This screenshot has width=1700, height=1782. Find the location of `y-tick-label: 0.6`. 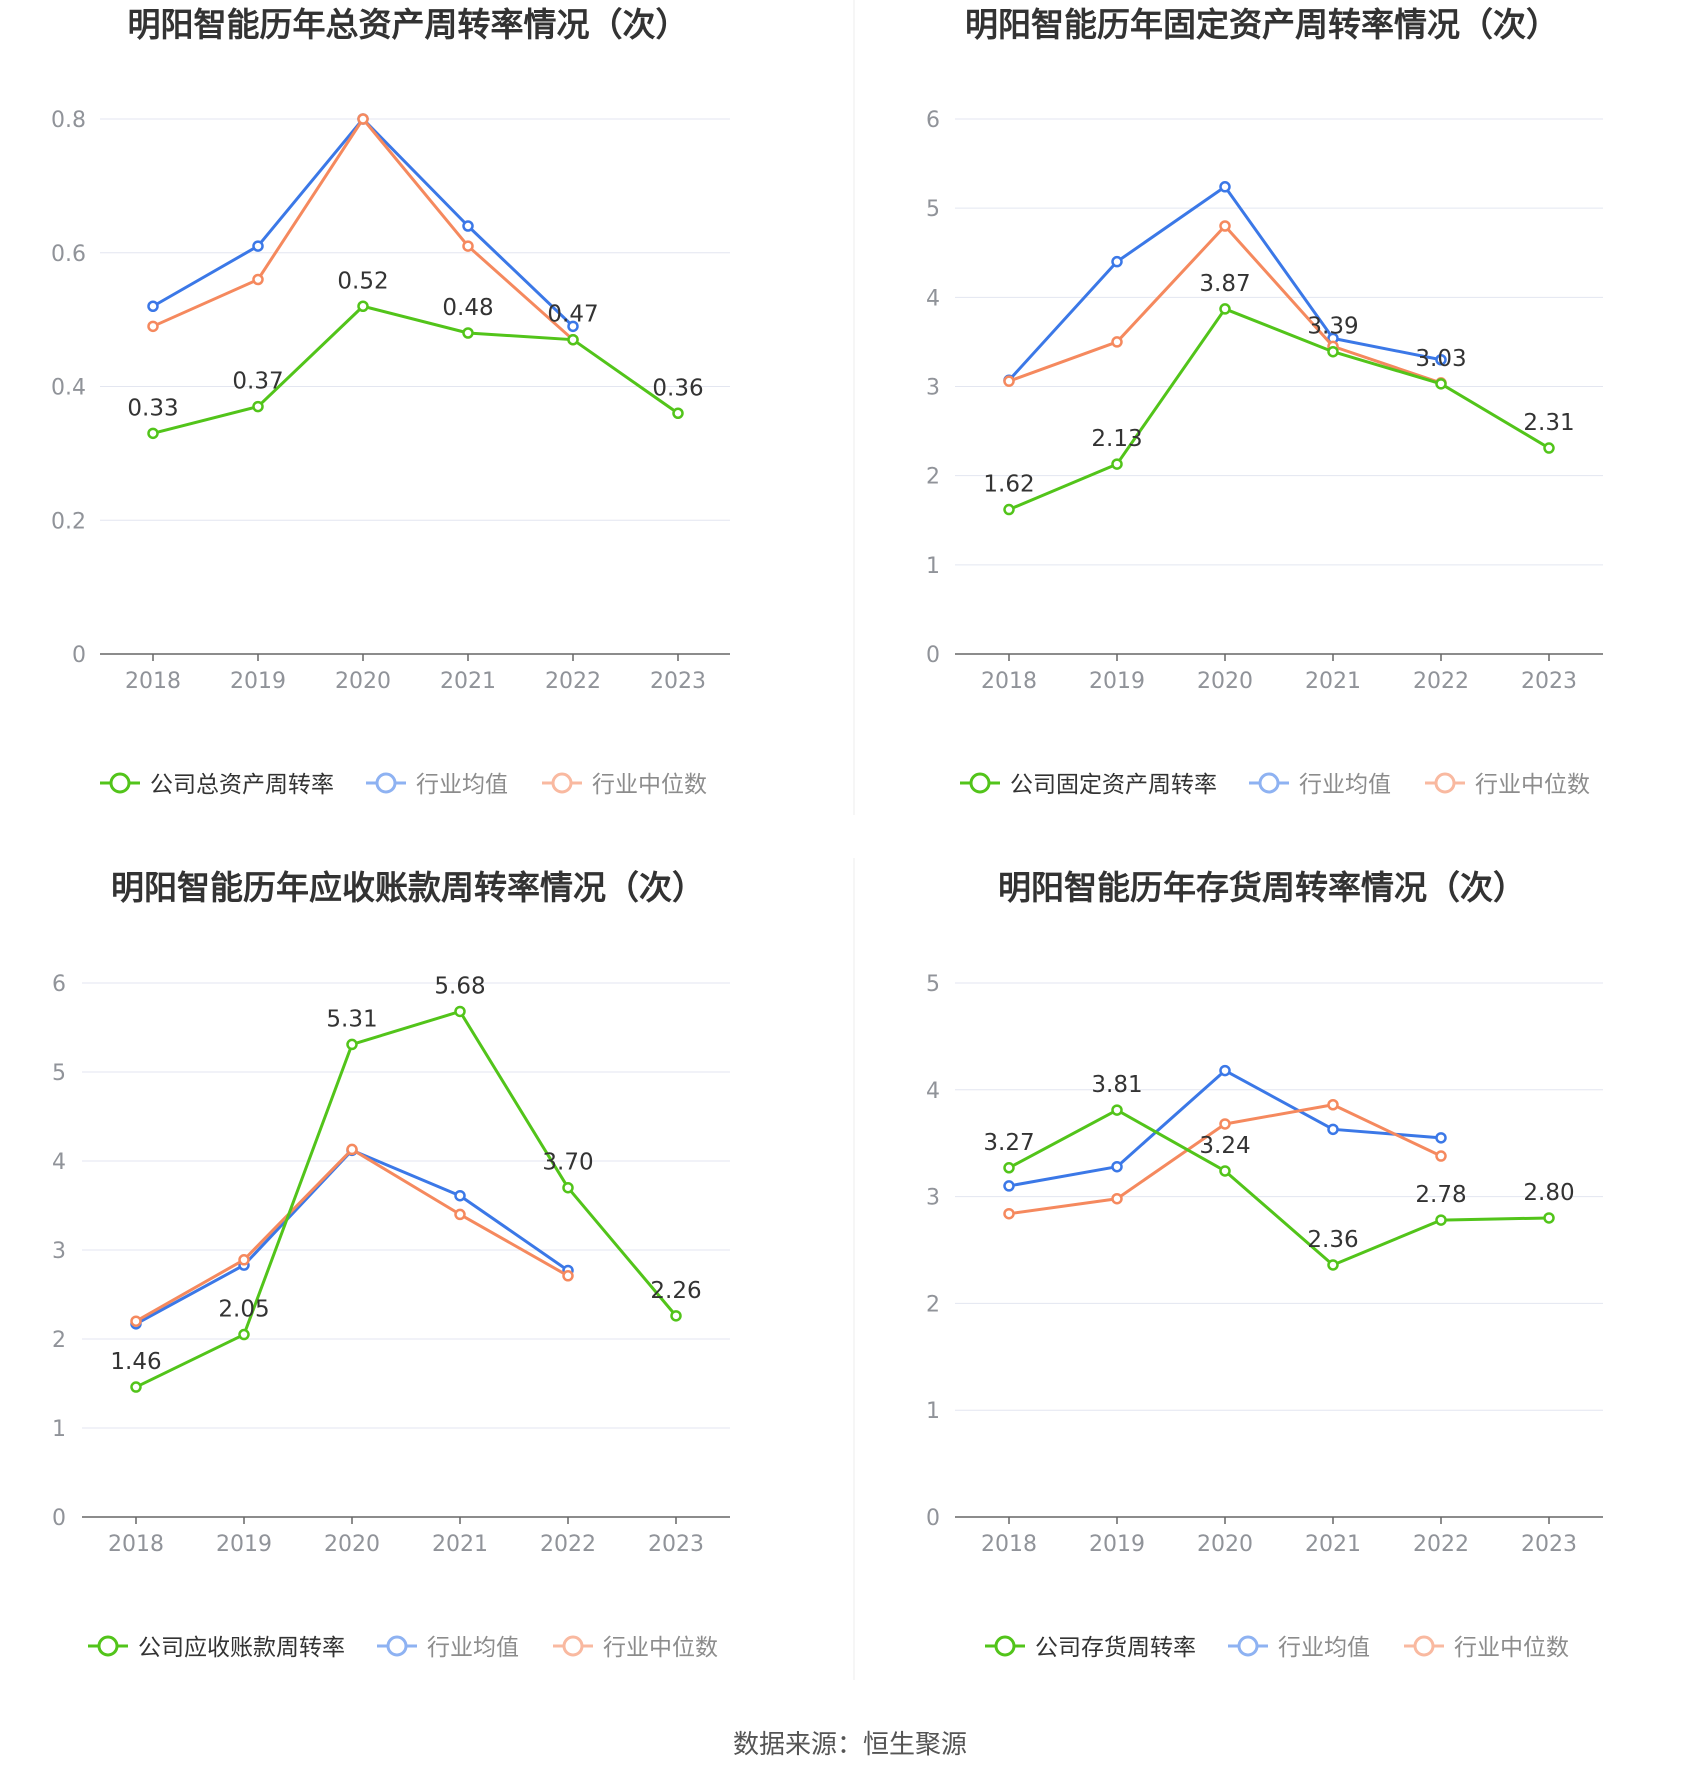

y-tick-label: 0.6 is located at coordinates (68, 254).